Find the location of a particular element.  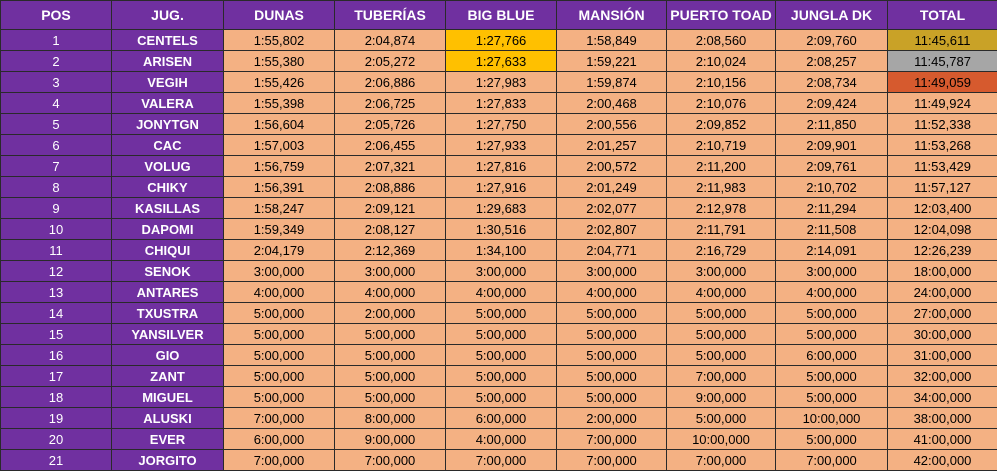

cell-mansion: 2:01,249 is located at coordinates (612, 187).